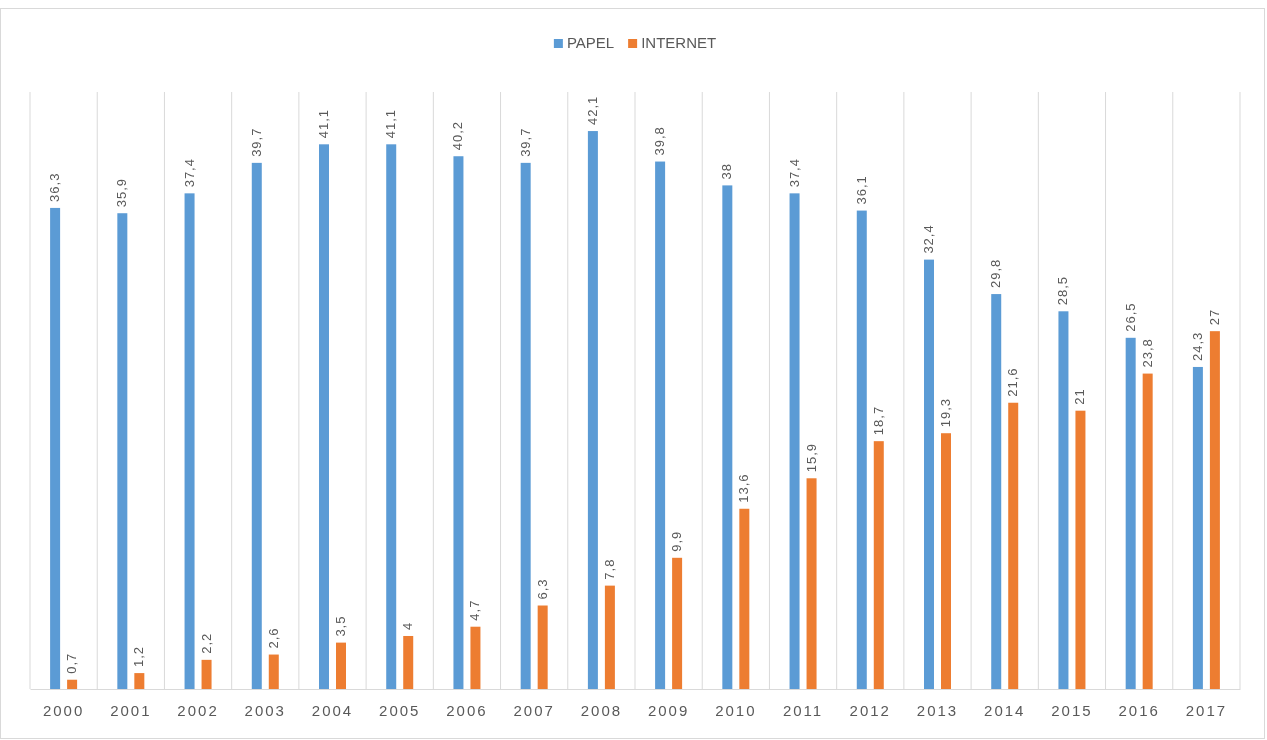 This screenshot has height=740, width=1267. Describe the element at coordinates (996, 273) in the screenshot. I see `data-label: 29,8` at that location.